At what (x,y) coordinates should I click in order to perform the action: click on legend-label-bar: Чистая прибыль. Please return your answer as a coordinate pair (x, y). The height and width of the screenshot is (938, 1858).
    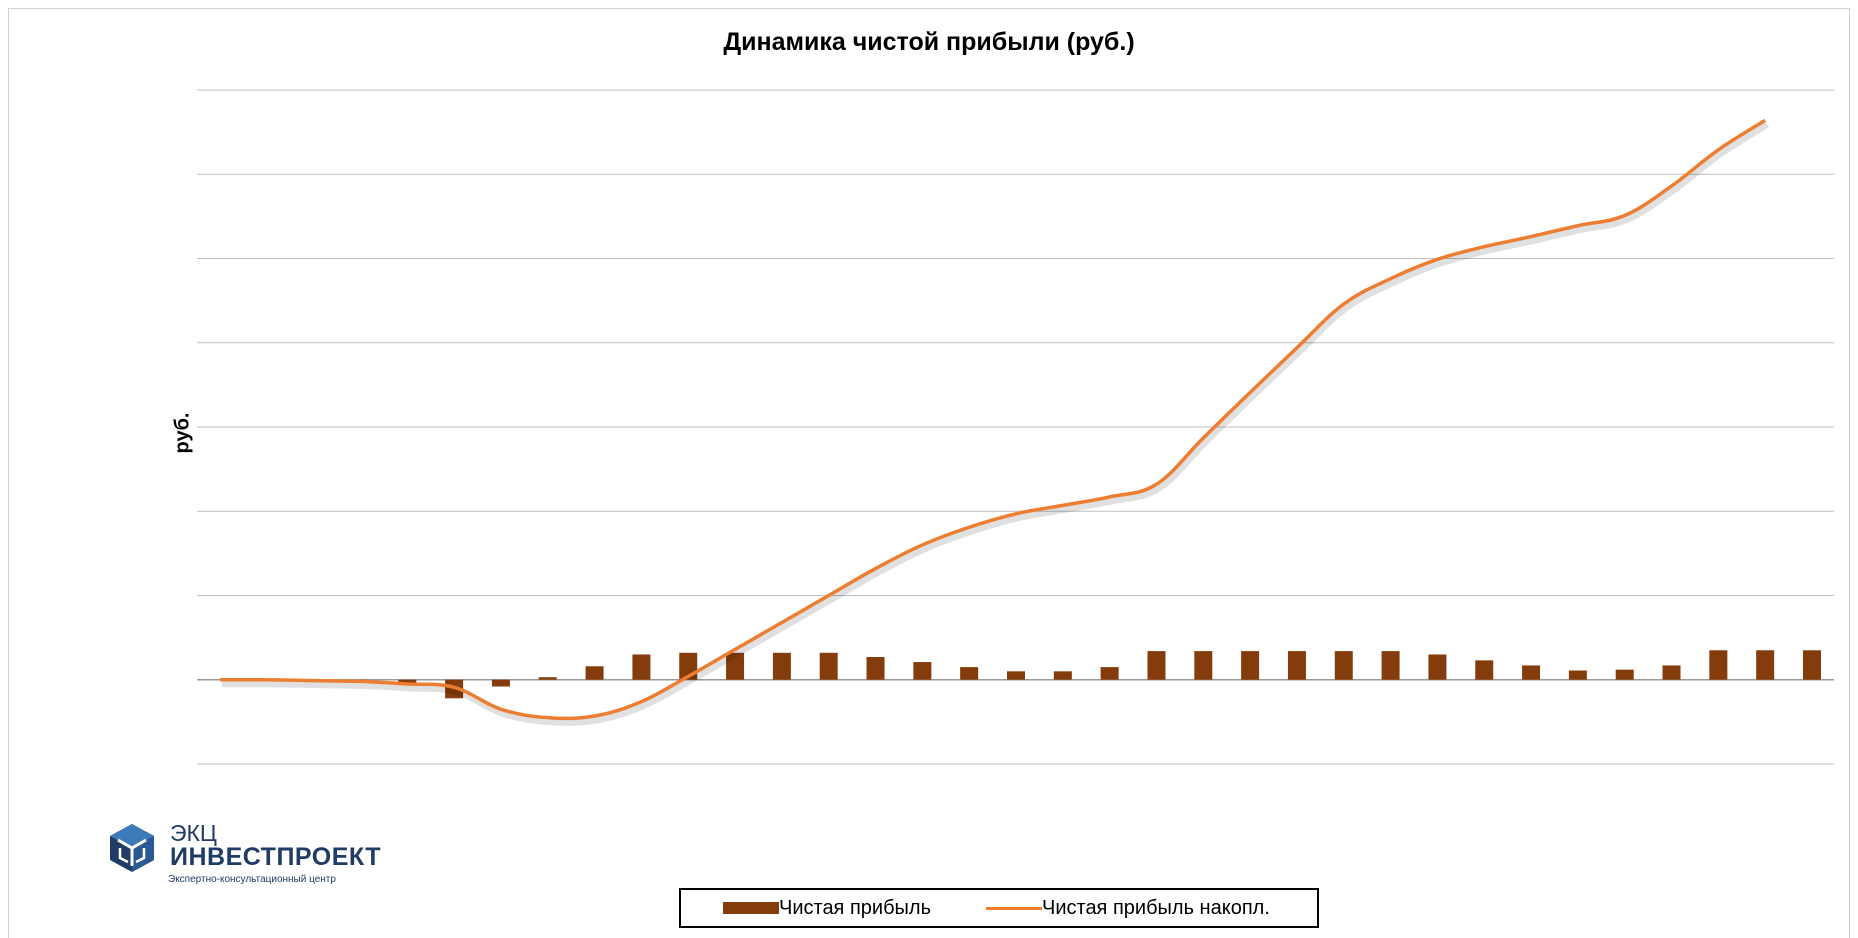
    Looking at the image, I should click on (855, 907).